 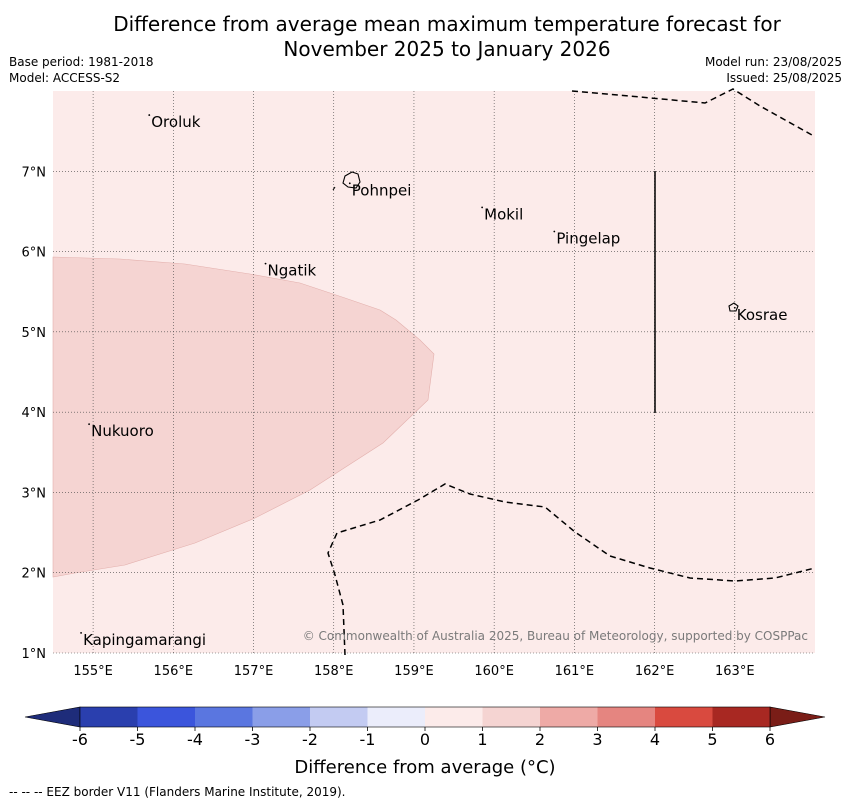 I want to click on colorbar-over-extension, so click(x=797, y=717).